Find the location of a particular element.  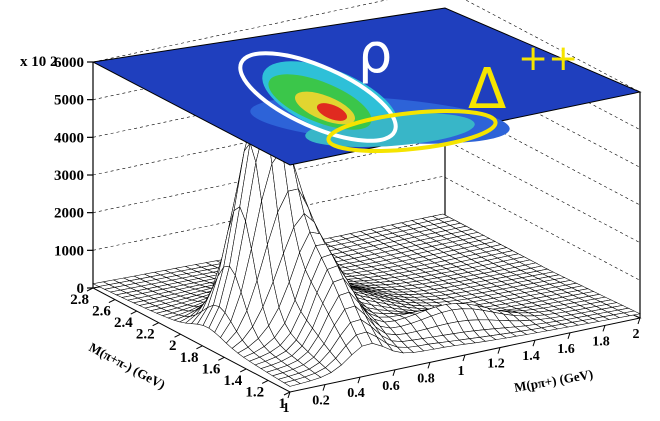

x-tick-label: 0.6 is located at coordinates (391, 386).